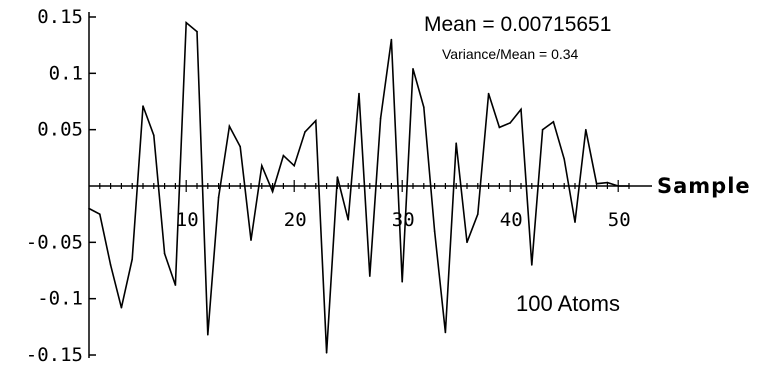  What do you see at coordinates (66, 73) in the screenshot?
I see `y-tick-label: 0.1` at bounding box center [66, 73].